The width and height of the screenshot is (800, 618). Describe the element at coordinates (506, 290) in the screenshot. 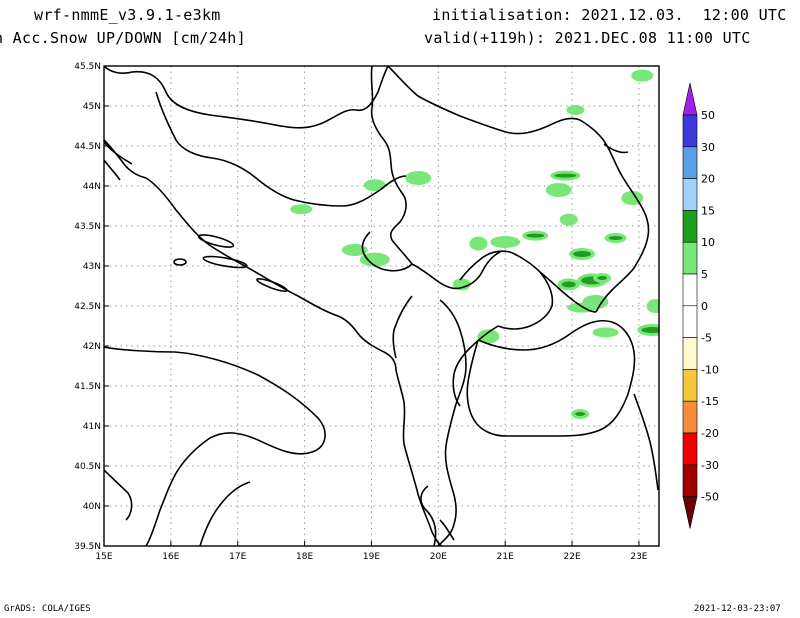

I see `kosovo-border` at that location.